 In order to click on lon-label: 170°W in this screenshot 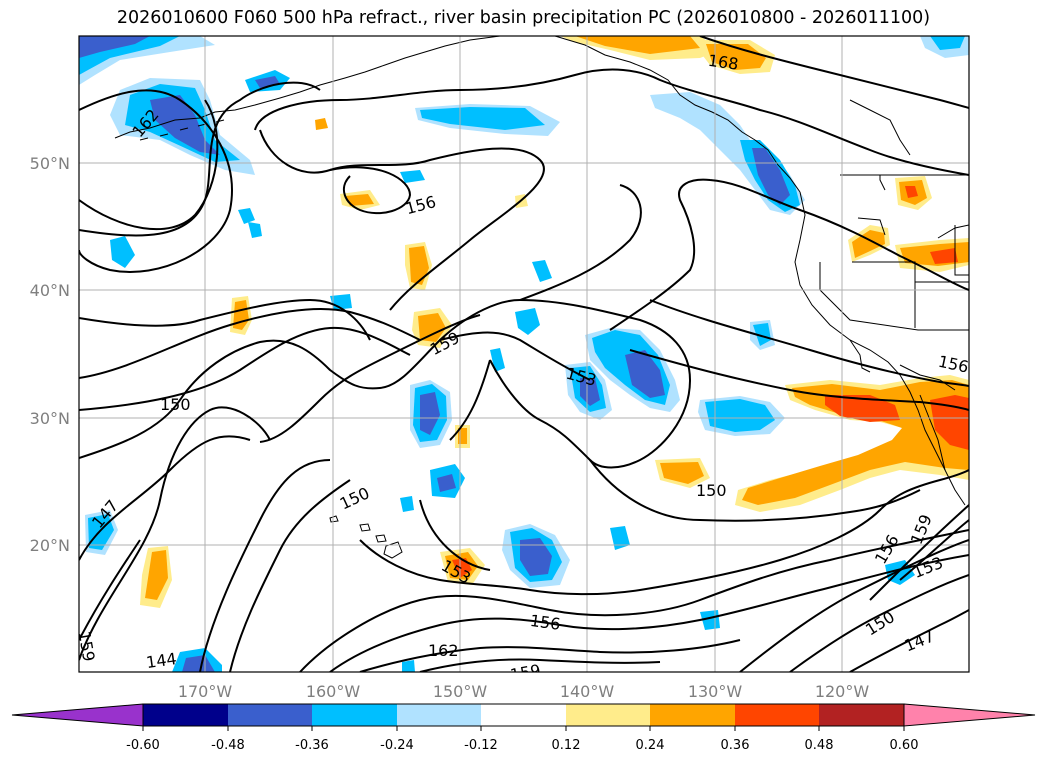, I will do `click(205, 691)`.